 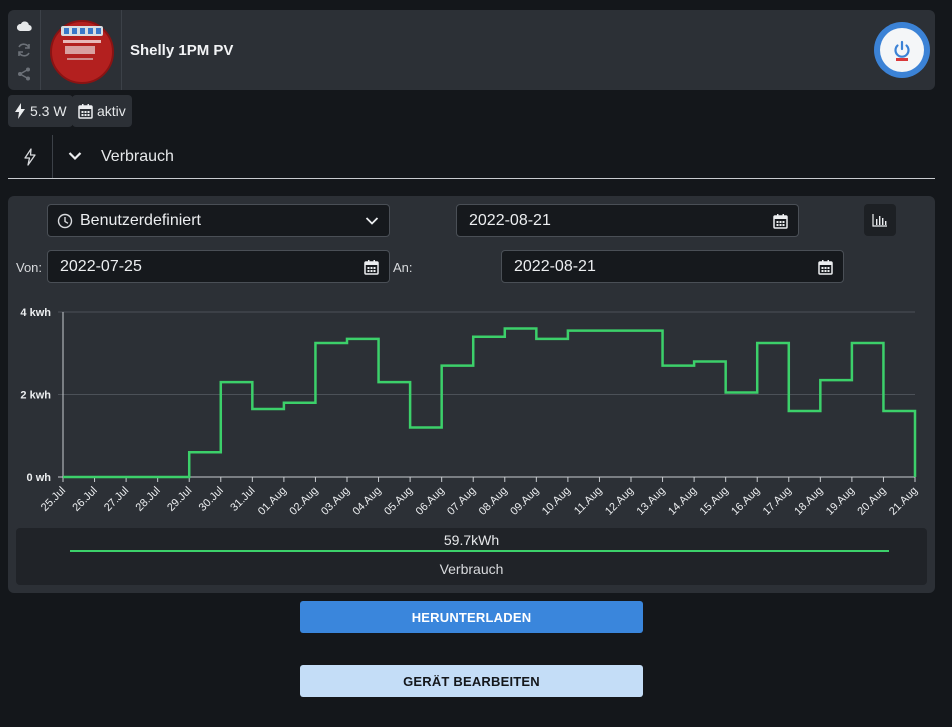 I want to click on y-tick-label: 0 wh, so click(x=39, y=478).